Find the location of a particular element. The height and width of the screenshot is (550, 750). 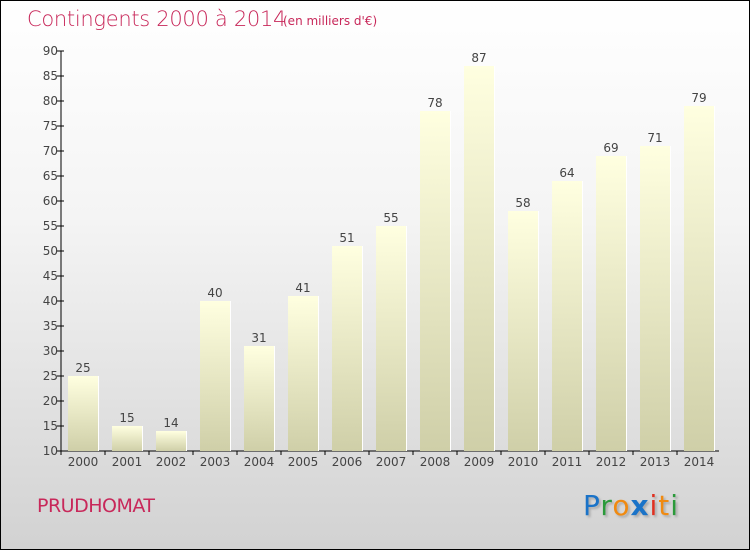

x-tick-label: 2003 is located at coordinates (215, 462).